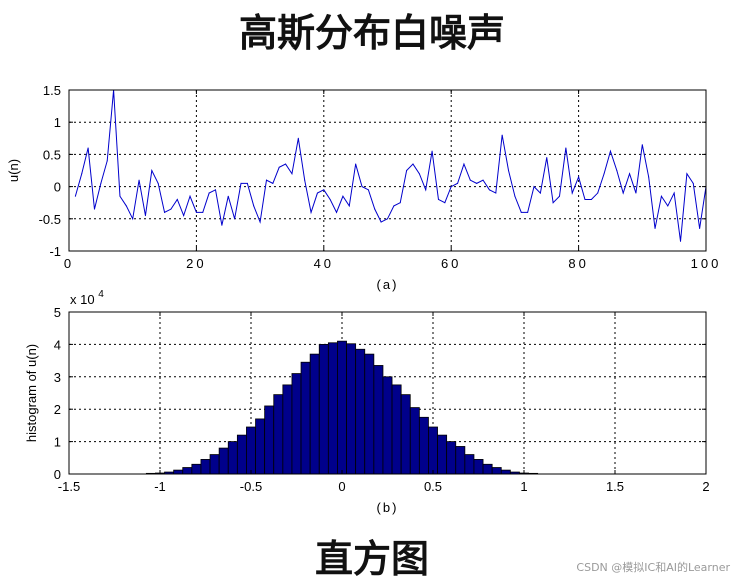  I want to click on histogram-title: 直方图, so click(371, 559).